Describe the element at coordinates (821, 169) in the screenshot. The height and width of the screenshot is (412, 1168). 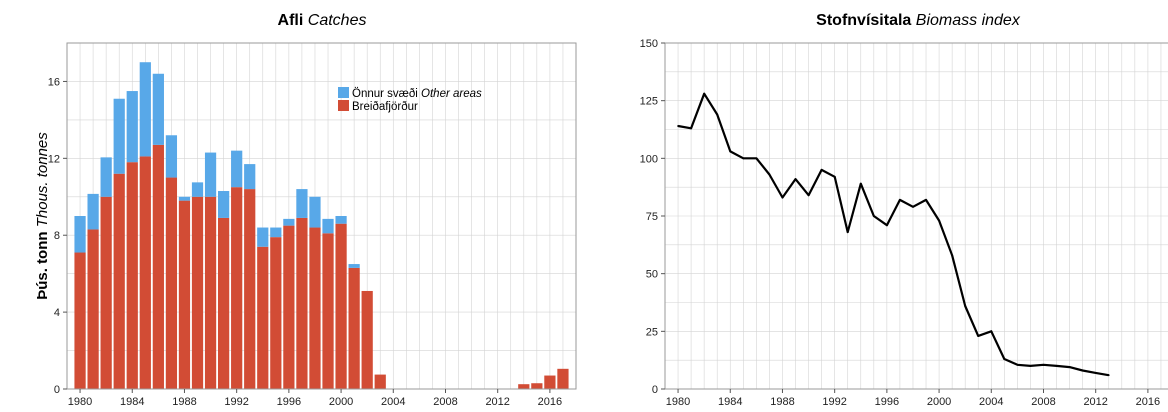
I see `biomass-point-1991` at that location.